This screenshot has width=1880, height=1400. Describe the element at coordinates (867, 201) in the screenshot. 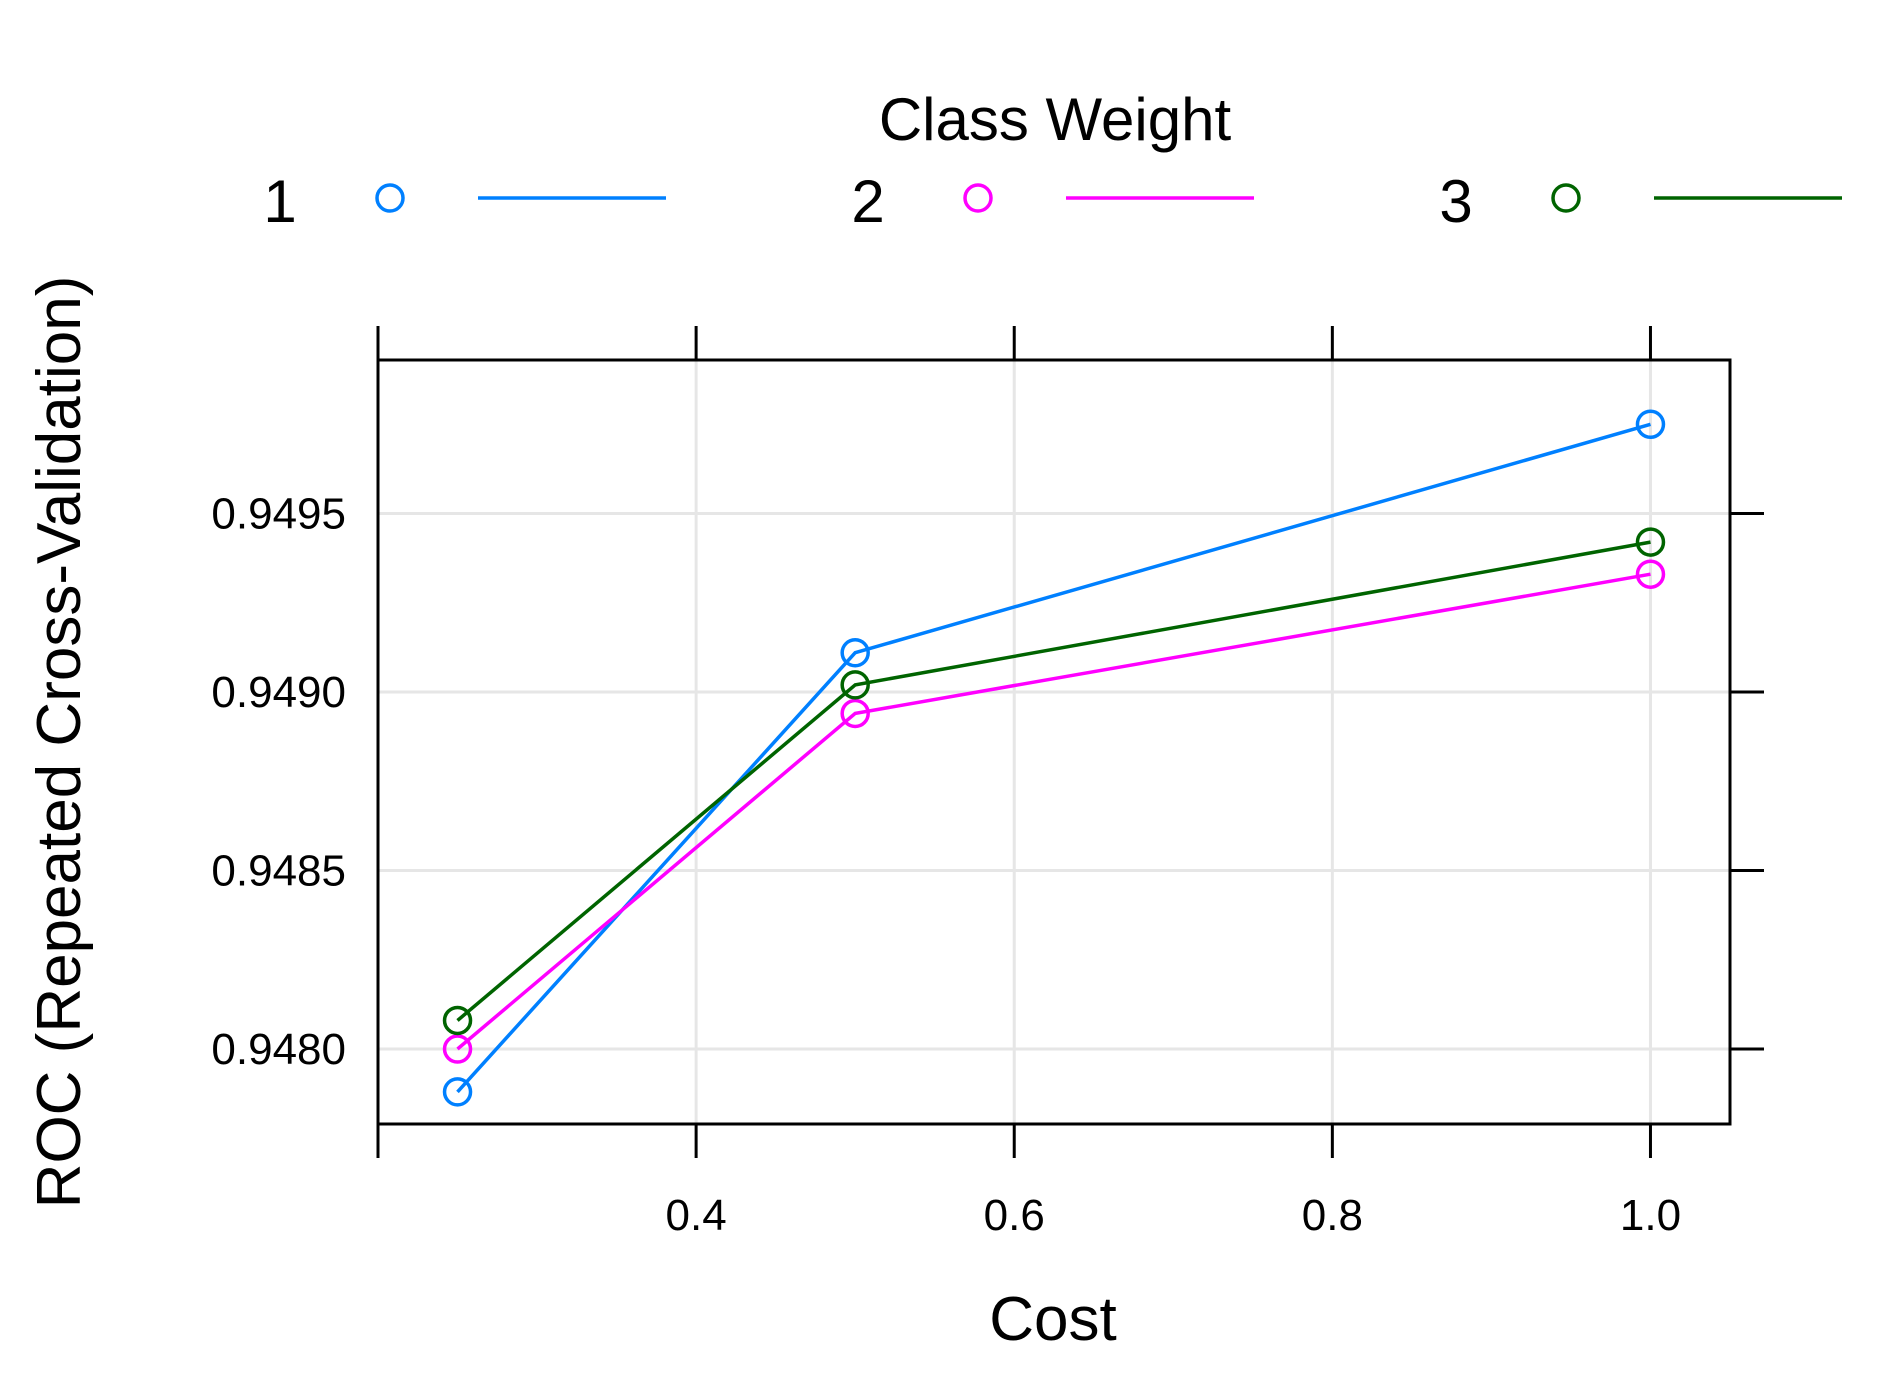

I see `legend-label-2: 2` at that location.